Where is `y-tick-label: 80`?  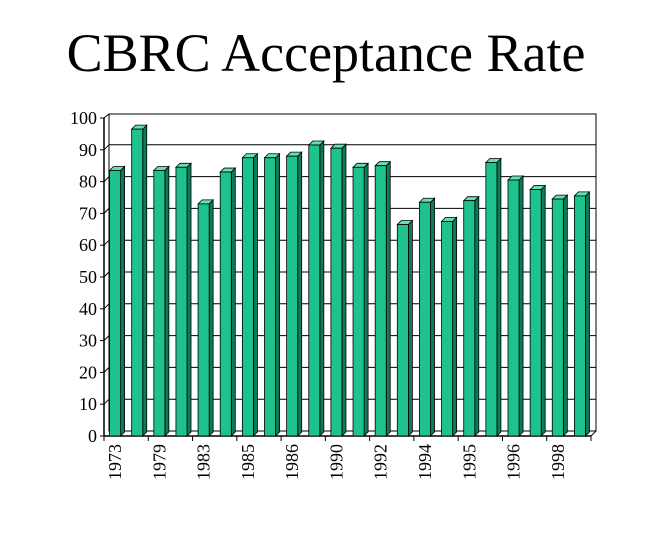
y-tick-label: 80 is located at coordinates (88, 182).